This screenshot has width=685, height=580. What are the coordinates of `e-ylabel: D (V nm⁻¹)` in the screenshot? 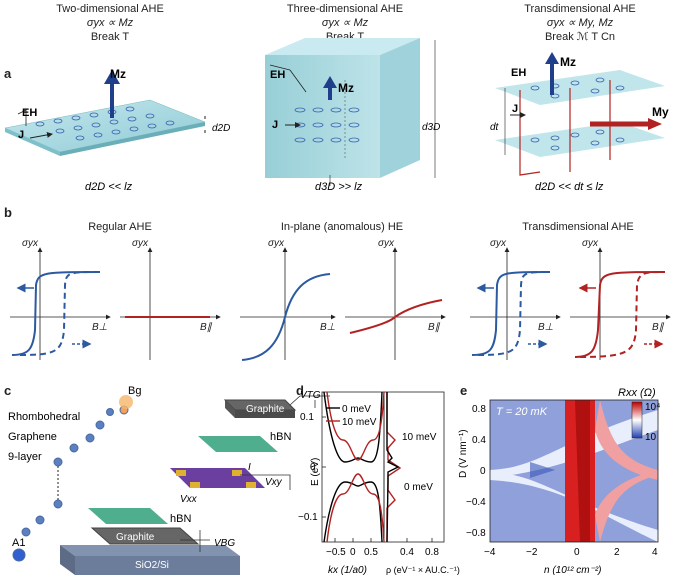 It's located at (463, 453).